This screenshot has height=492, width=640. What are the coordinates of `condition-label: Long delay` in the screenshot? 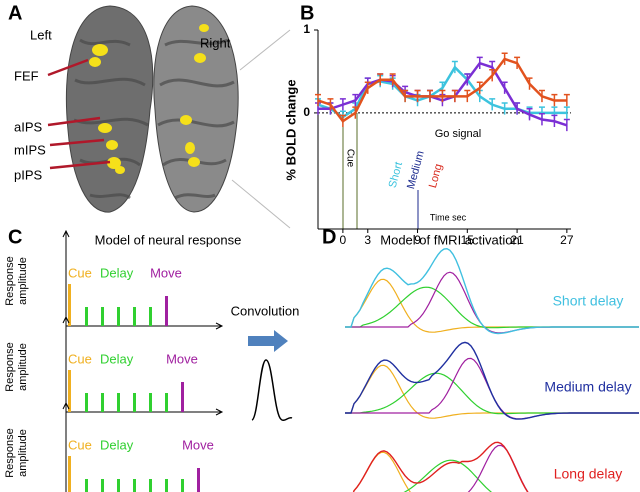 It's located at (588, 474).